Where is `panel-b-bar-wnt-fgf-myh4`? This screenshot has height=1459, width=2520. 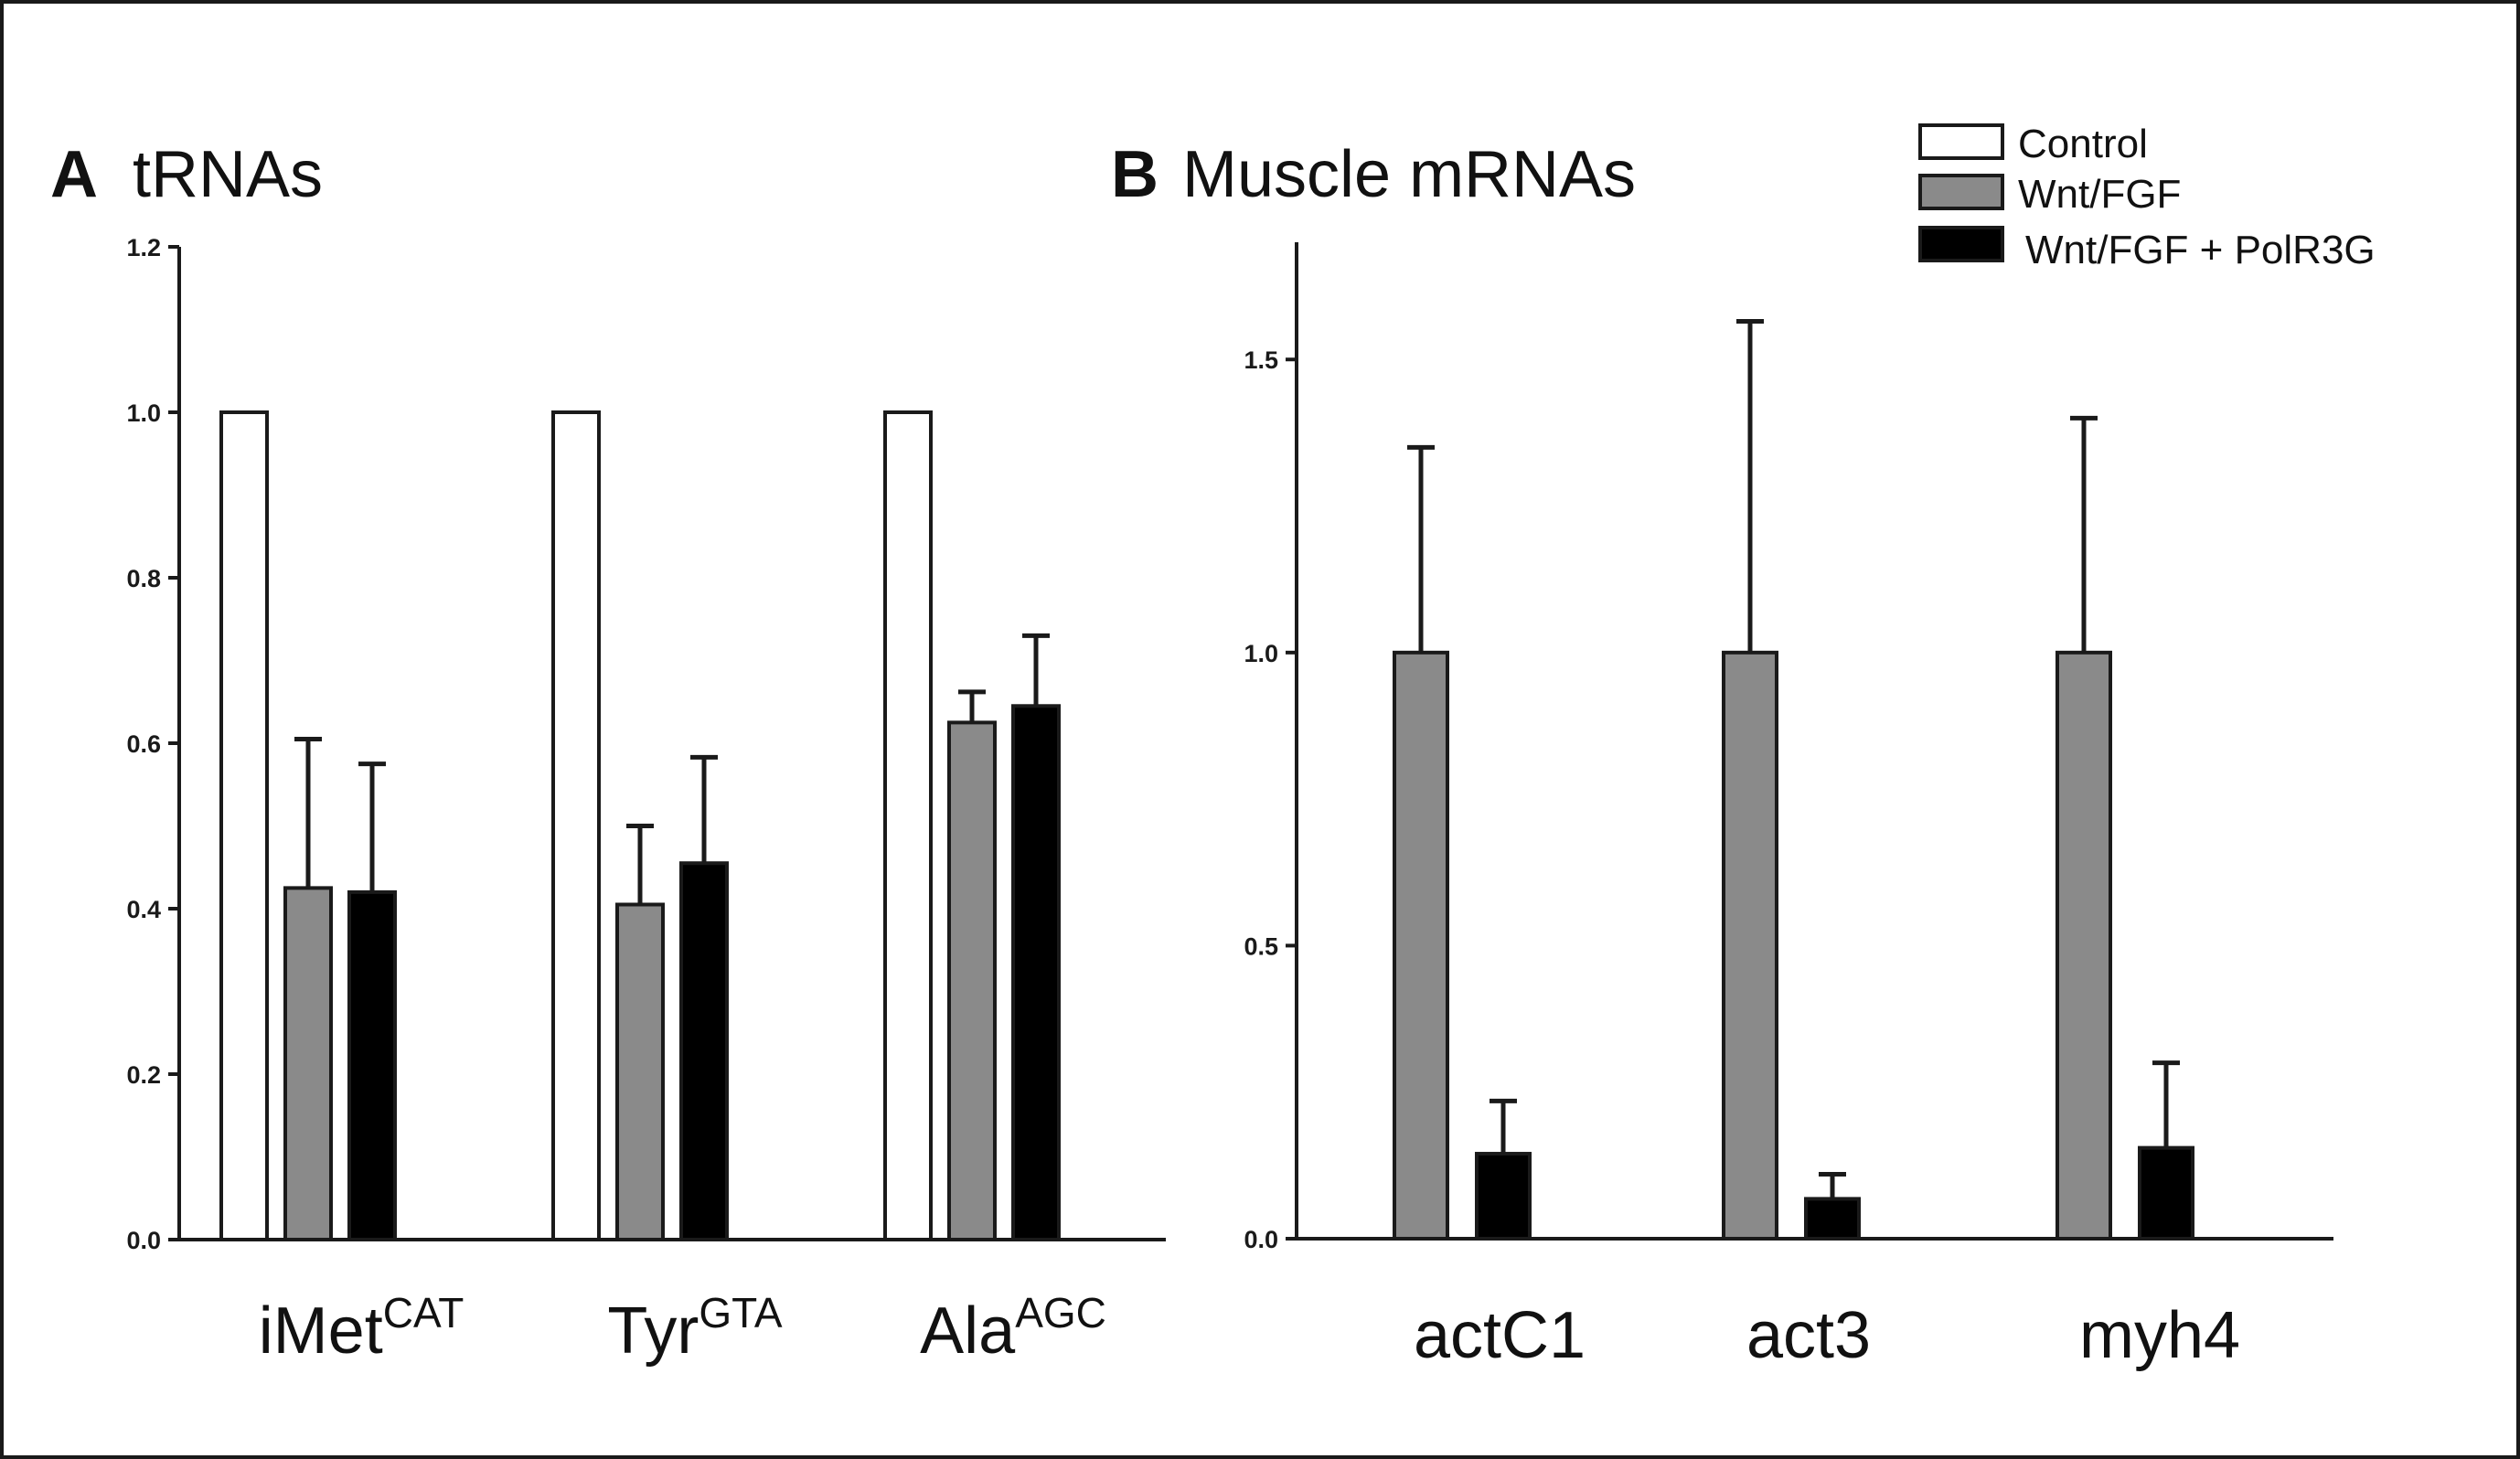
panel-b-bar-wnt-fgf-myh4 is located at coordinates (2084, 945).